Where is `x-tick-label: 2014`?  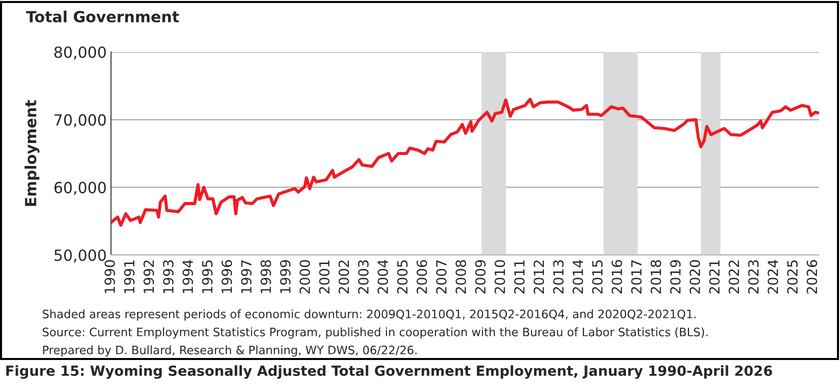
x-tick-label: 2014 is located at coordinates (578, 277).